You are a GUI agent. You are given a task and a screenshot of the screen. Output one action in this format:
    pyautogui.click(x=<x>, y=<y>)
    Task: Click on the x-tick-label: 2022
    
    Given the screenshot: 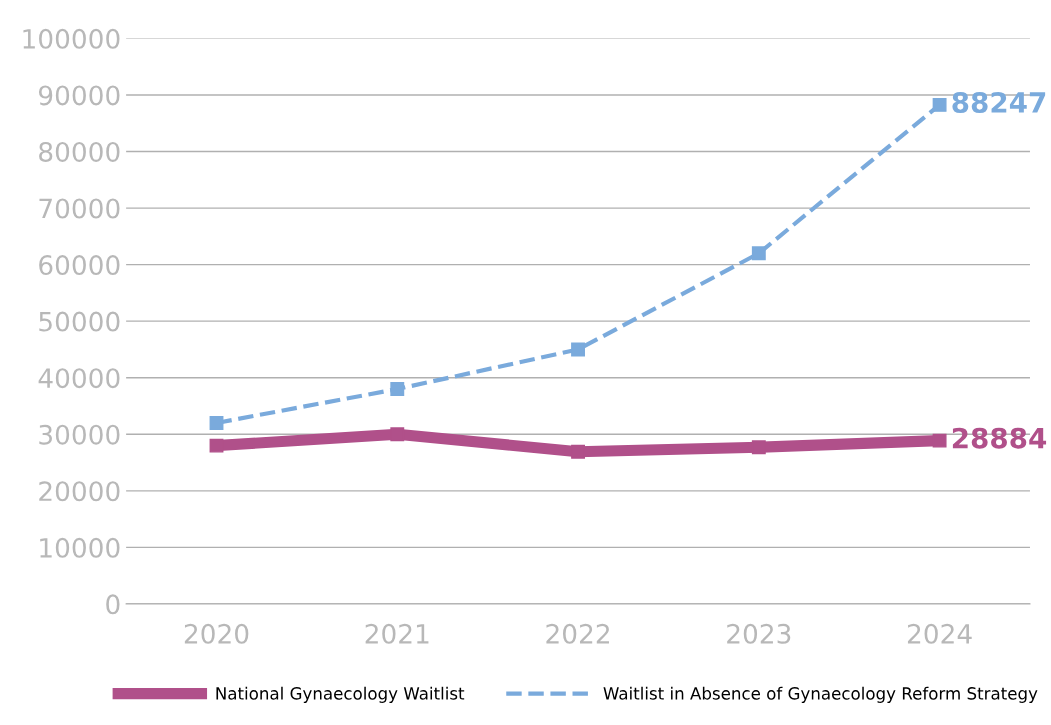 What is the action you would take?
    pyautogui.click(x=577, y=633)
    